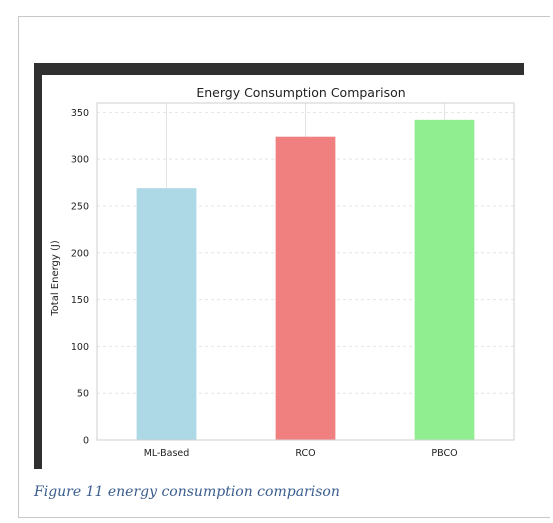 The height and width of the screenshot is (523, 553). Describe the element at coordinates (300, 92) in the screenshot. I see `chart-title: Energy Consumption Comparison` at that location.